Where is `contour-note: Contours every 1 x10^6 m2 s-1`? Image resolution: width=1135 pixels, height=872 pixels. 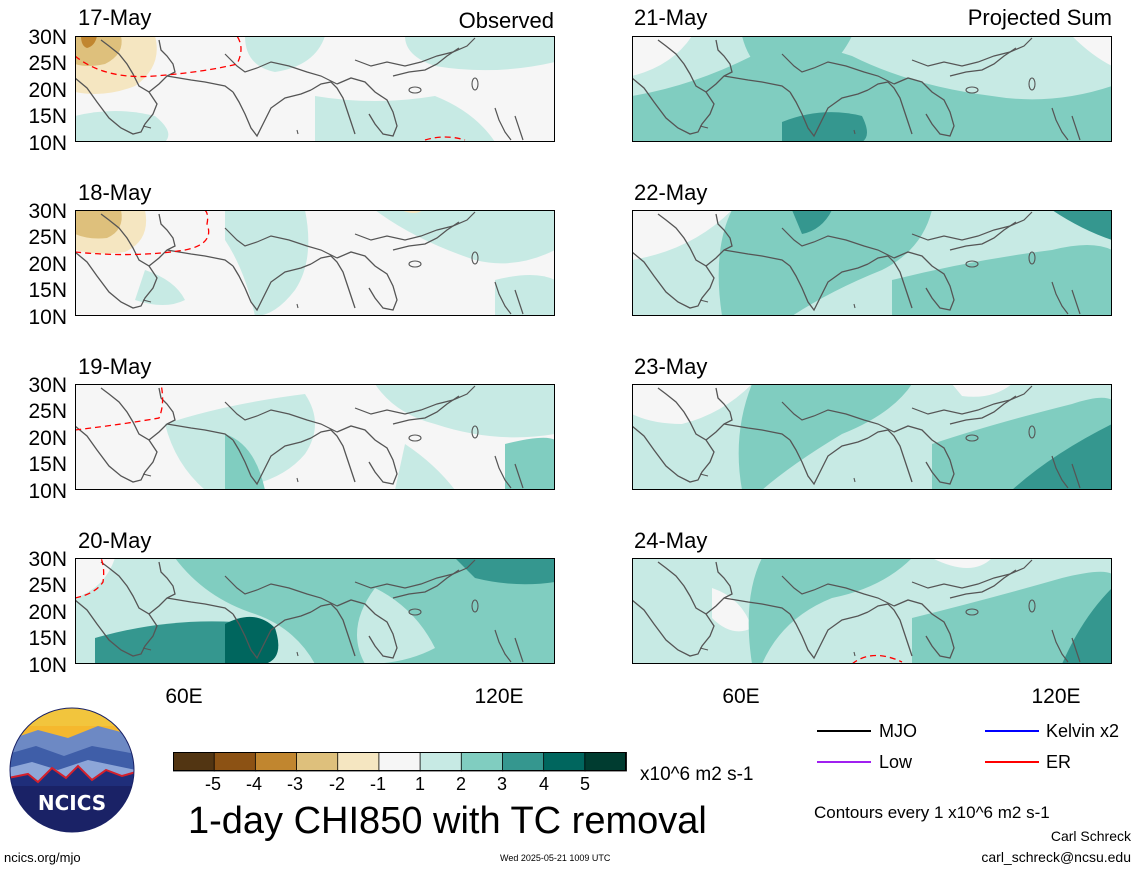
contour-note: Contours every 1 x10^6 m2 s-1 is located at coordinates (932, 812).